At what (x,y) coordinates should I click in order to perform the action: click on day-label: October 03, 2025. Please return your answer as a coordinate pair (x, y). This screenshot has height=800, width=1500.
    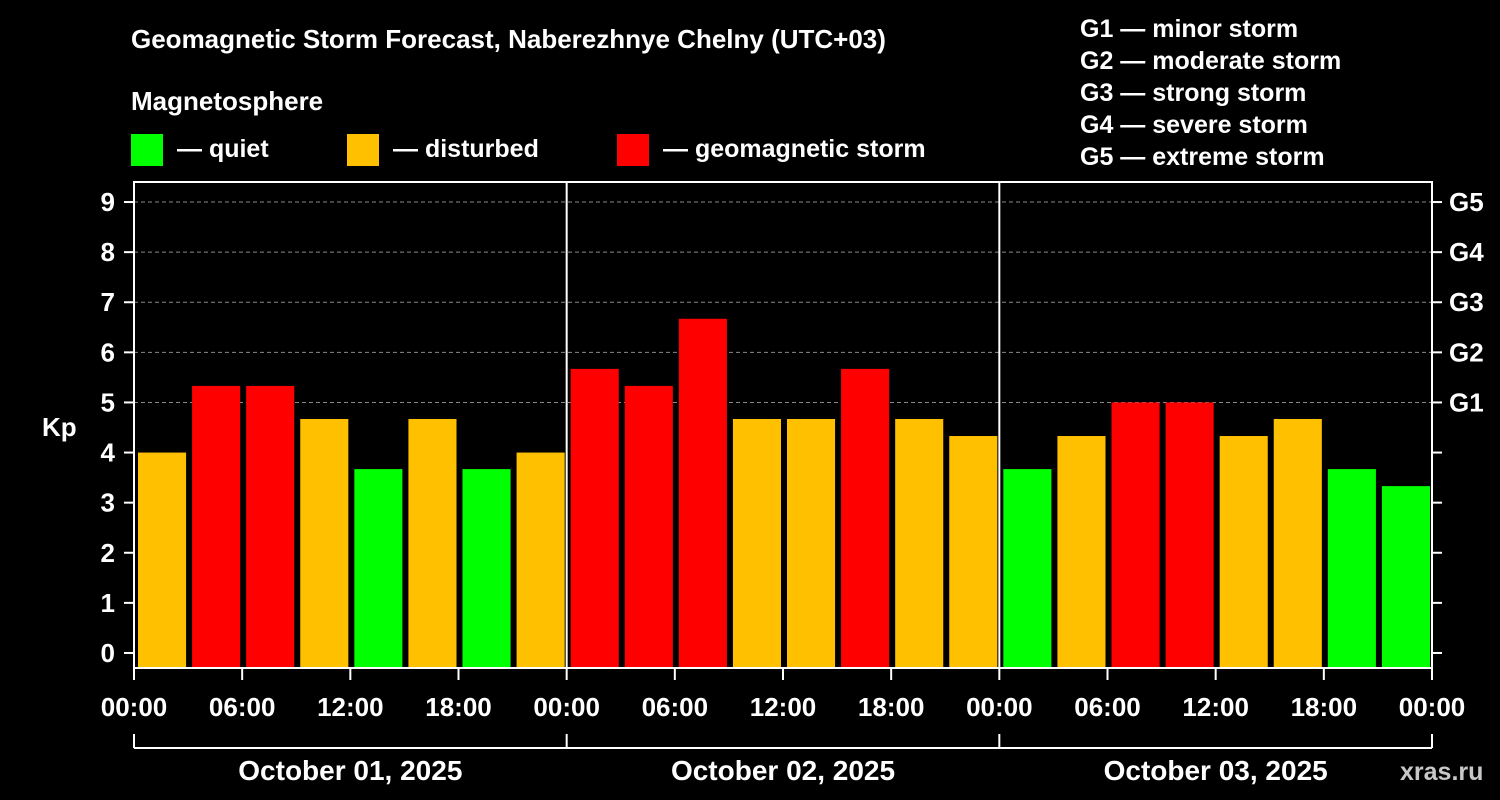
    Looking at the image, I should click on (1216, 770).